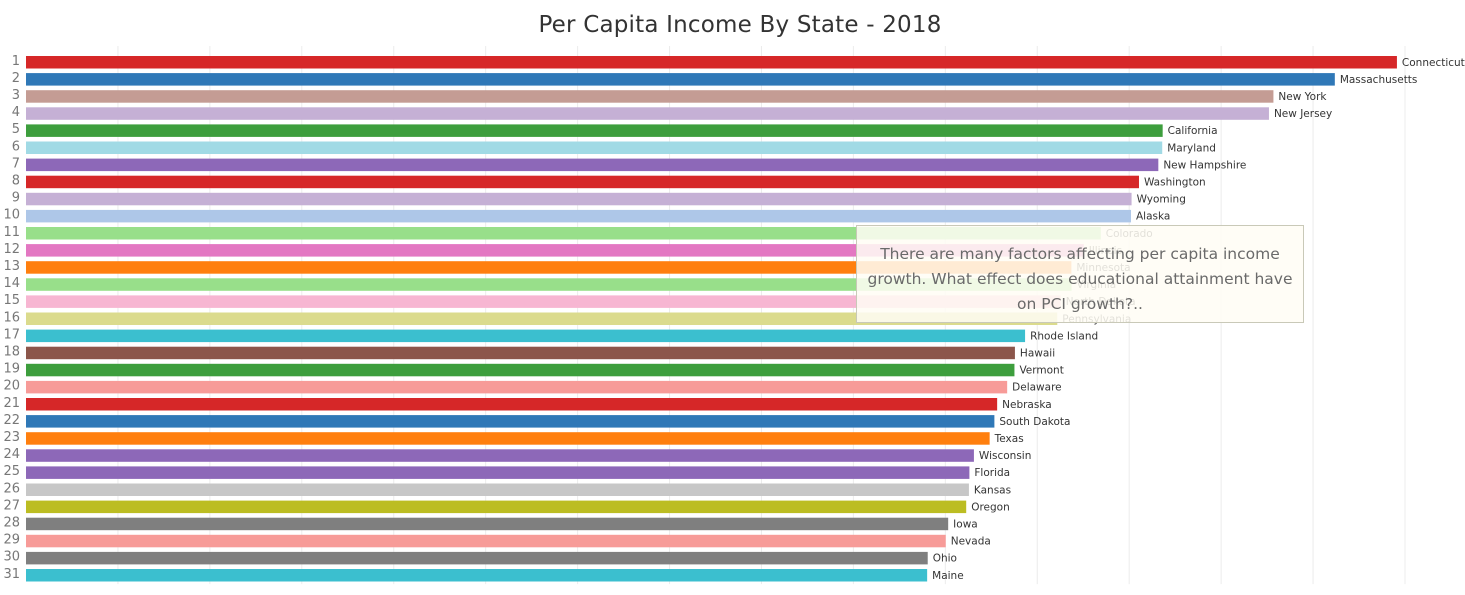 The width and height of the screenshot is (1465, 595). Describe the element at coordinates (497, 490) in the screenshot. I see `bar-kansas` at that location.